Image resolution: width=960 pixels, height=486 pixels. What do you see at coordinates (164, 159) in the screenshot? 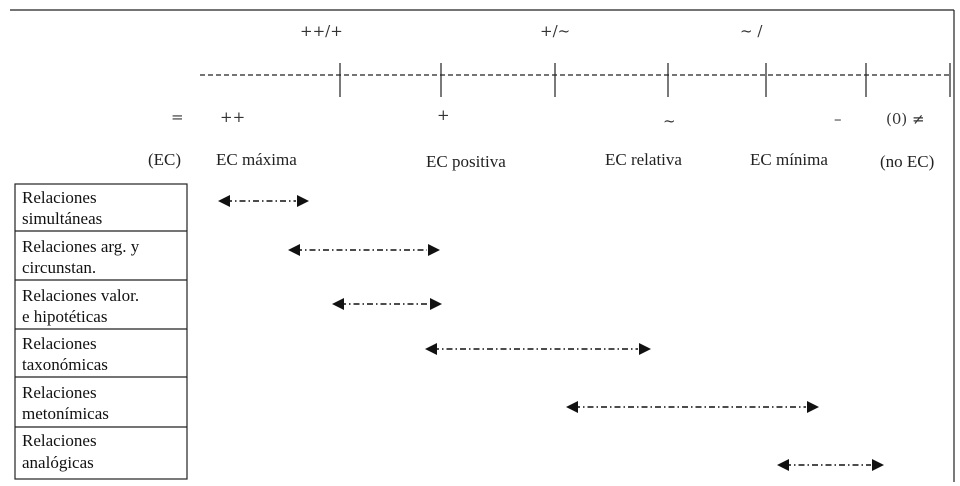
I see `category-ec: (EC)` at bounding box center [164, 159].